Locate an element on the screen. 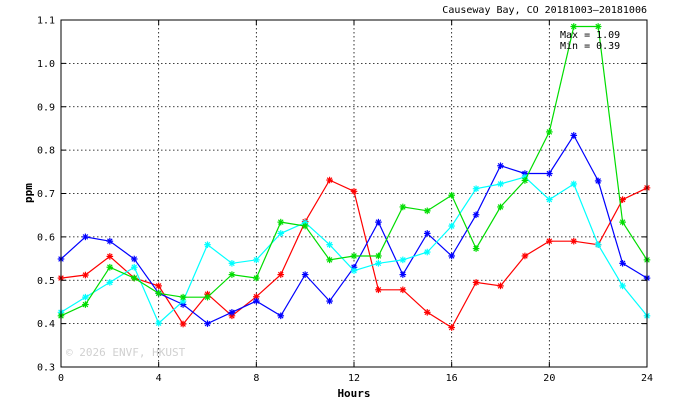 The image size is (674, 409). watermark: © 2026 ENVF, HKUST is located at coordinates (126, 352).